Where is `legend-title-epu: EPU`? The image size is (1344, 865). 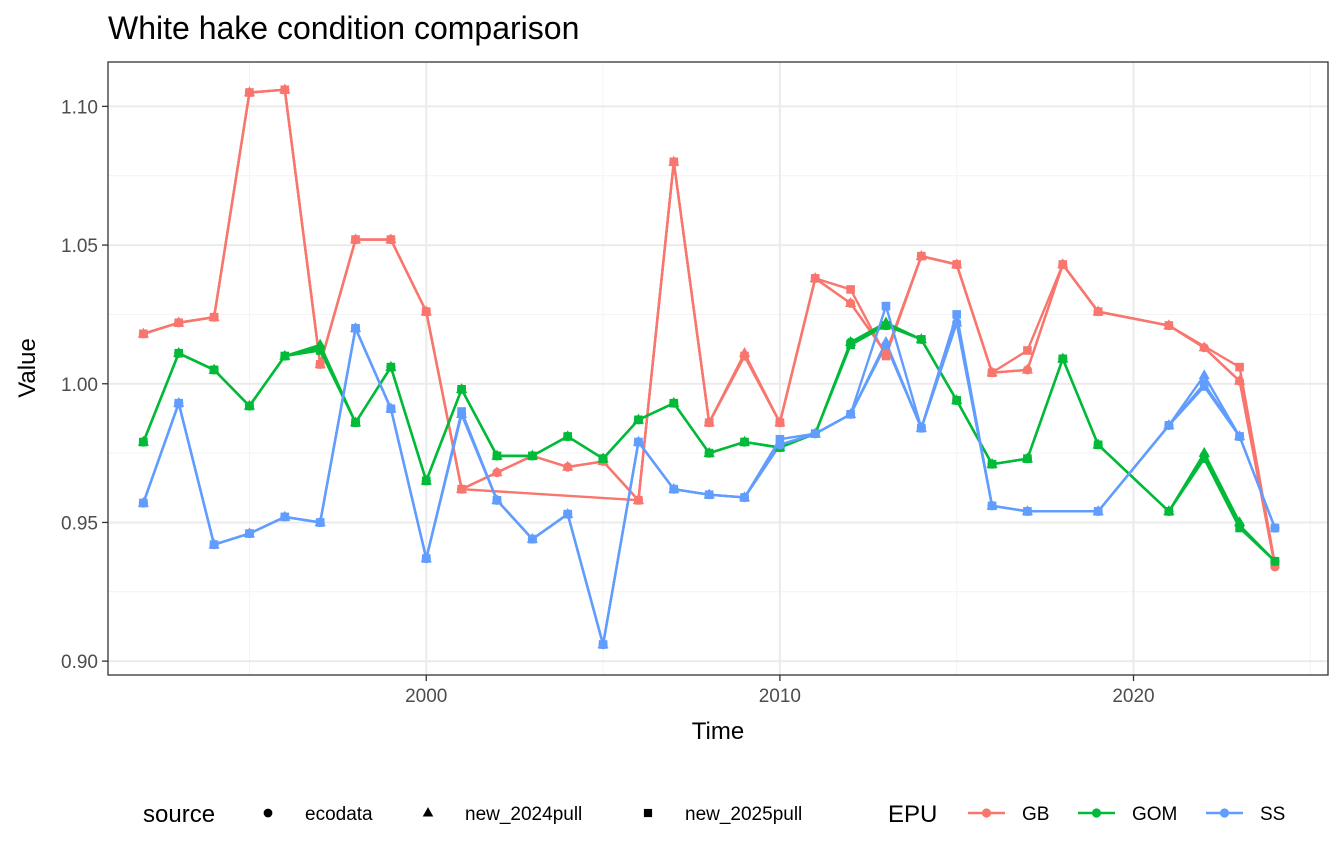
legend-title-epu: EPU is located at coordinates (912, 814).